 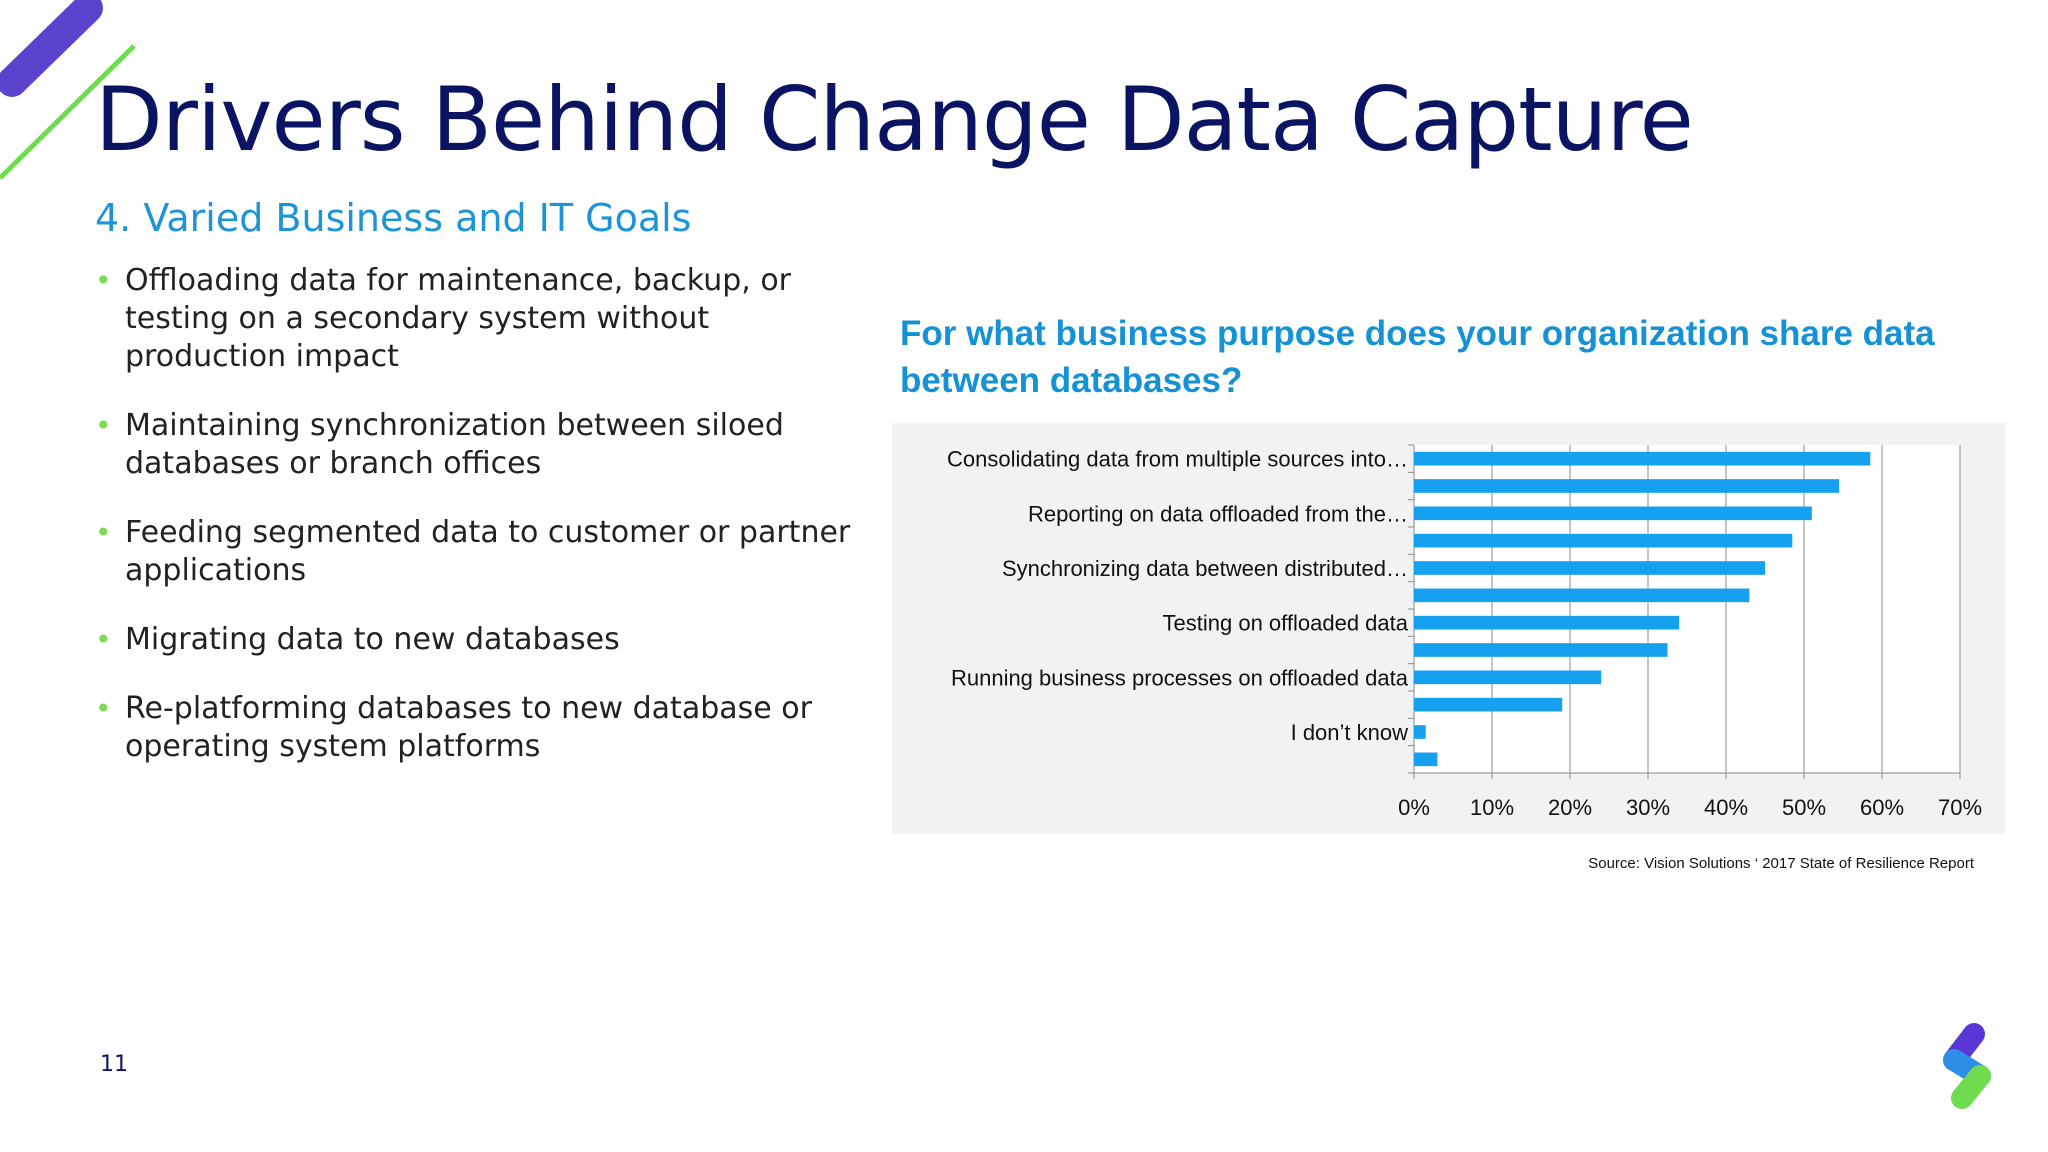 What do you see at coordinates (372, 639) in the screenshot?
I see `bullet-text: Migrating data to new databases` at bounding box center [372, 639].